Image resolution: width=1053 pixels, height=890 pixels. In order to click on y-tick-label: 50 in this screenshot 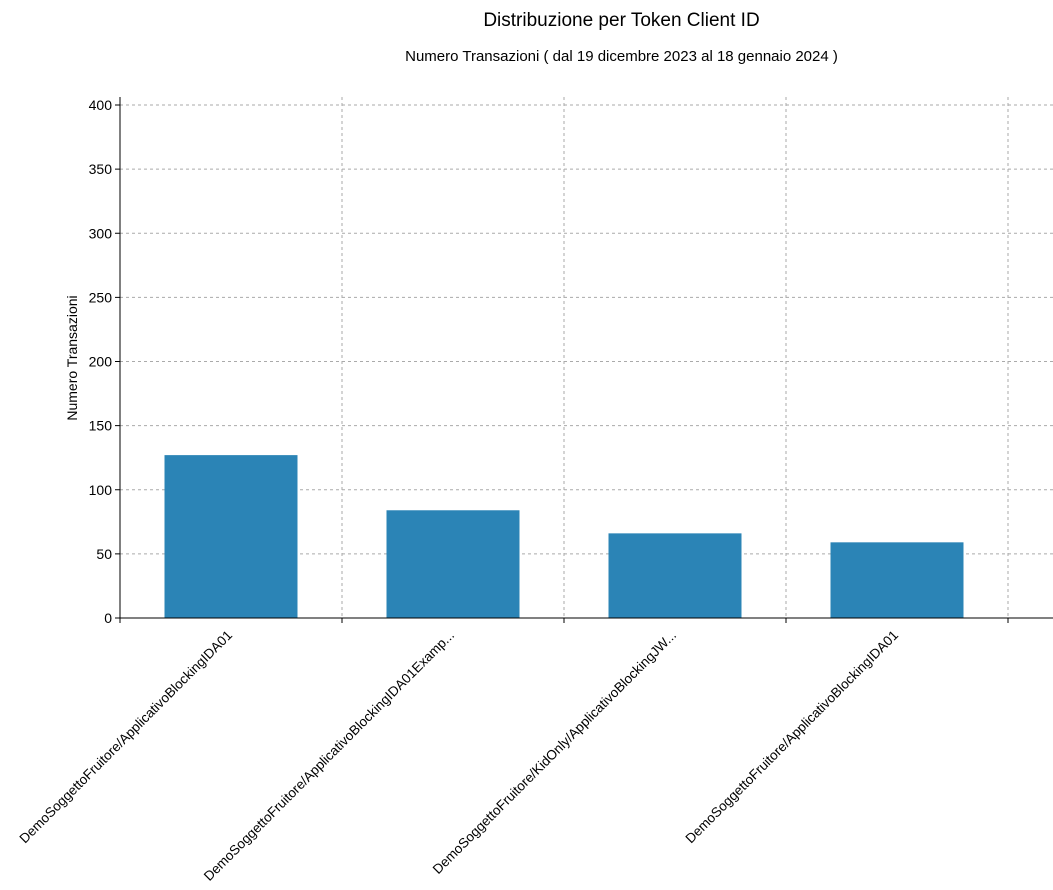, I will do `click(104, 554)`.